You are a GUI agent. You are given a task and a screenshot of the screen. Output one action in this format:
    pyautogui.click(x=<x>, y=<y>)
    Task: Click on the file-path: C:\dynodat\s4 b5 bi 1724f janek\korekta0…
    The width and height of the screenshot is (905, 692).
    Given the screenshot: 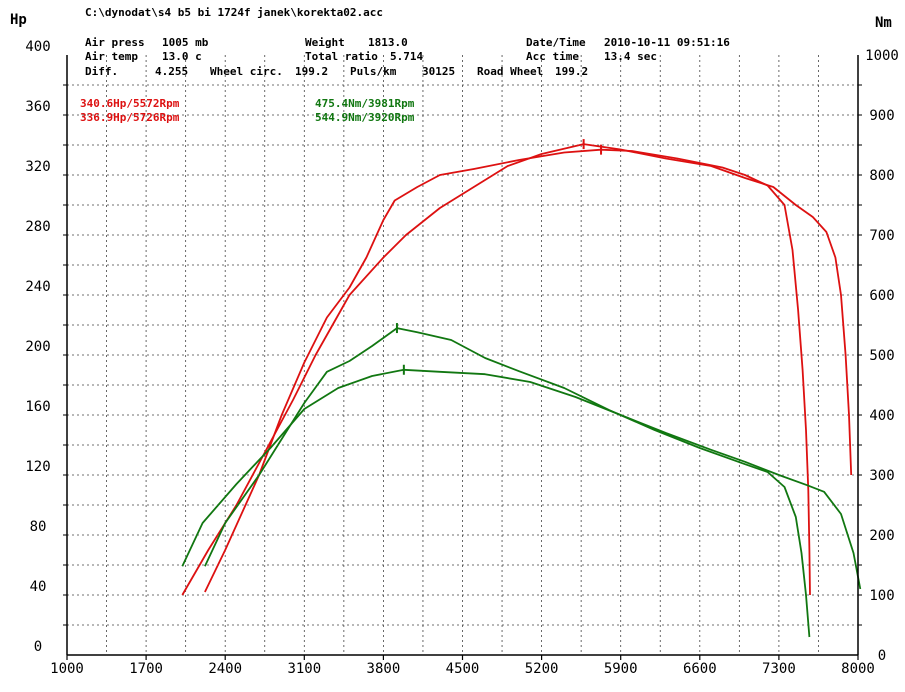 What is the action you would take?
    pyautogui.click(x=234, y=12)
    